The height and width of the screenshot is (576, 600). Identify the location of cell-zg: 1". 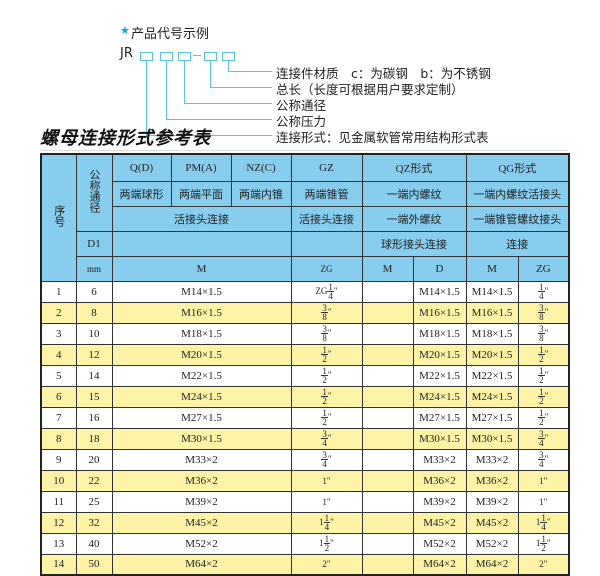
(326, 501).